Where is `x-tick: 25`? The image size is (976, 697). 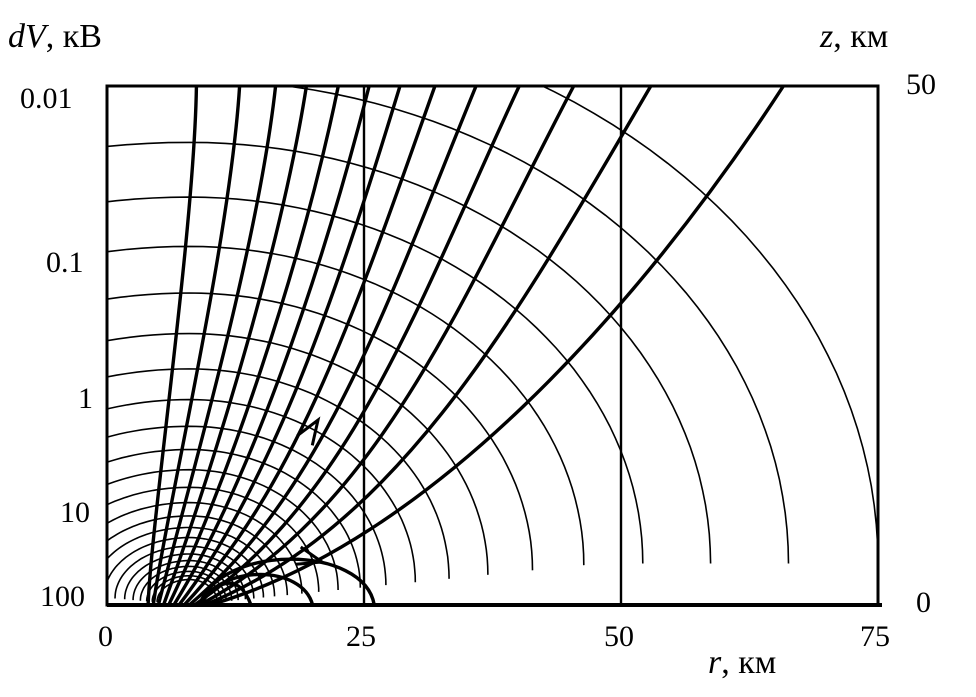 x-tick: 25 is located at coordinates (361, 636).